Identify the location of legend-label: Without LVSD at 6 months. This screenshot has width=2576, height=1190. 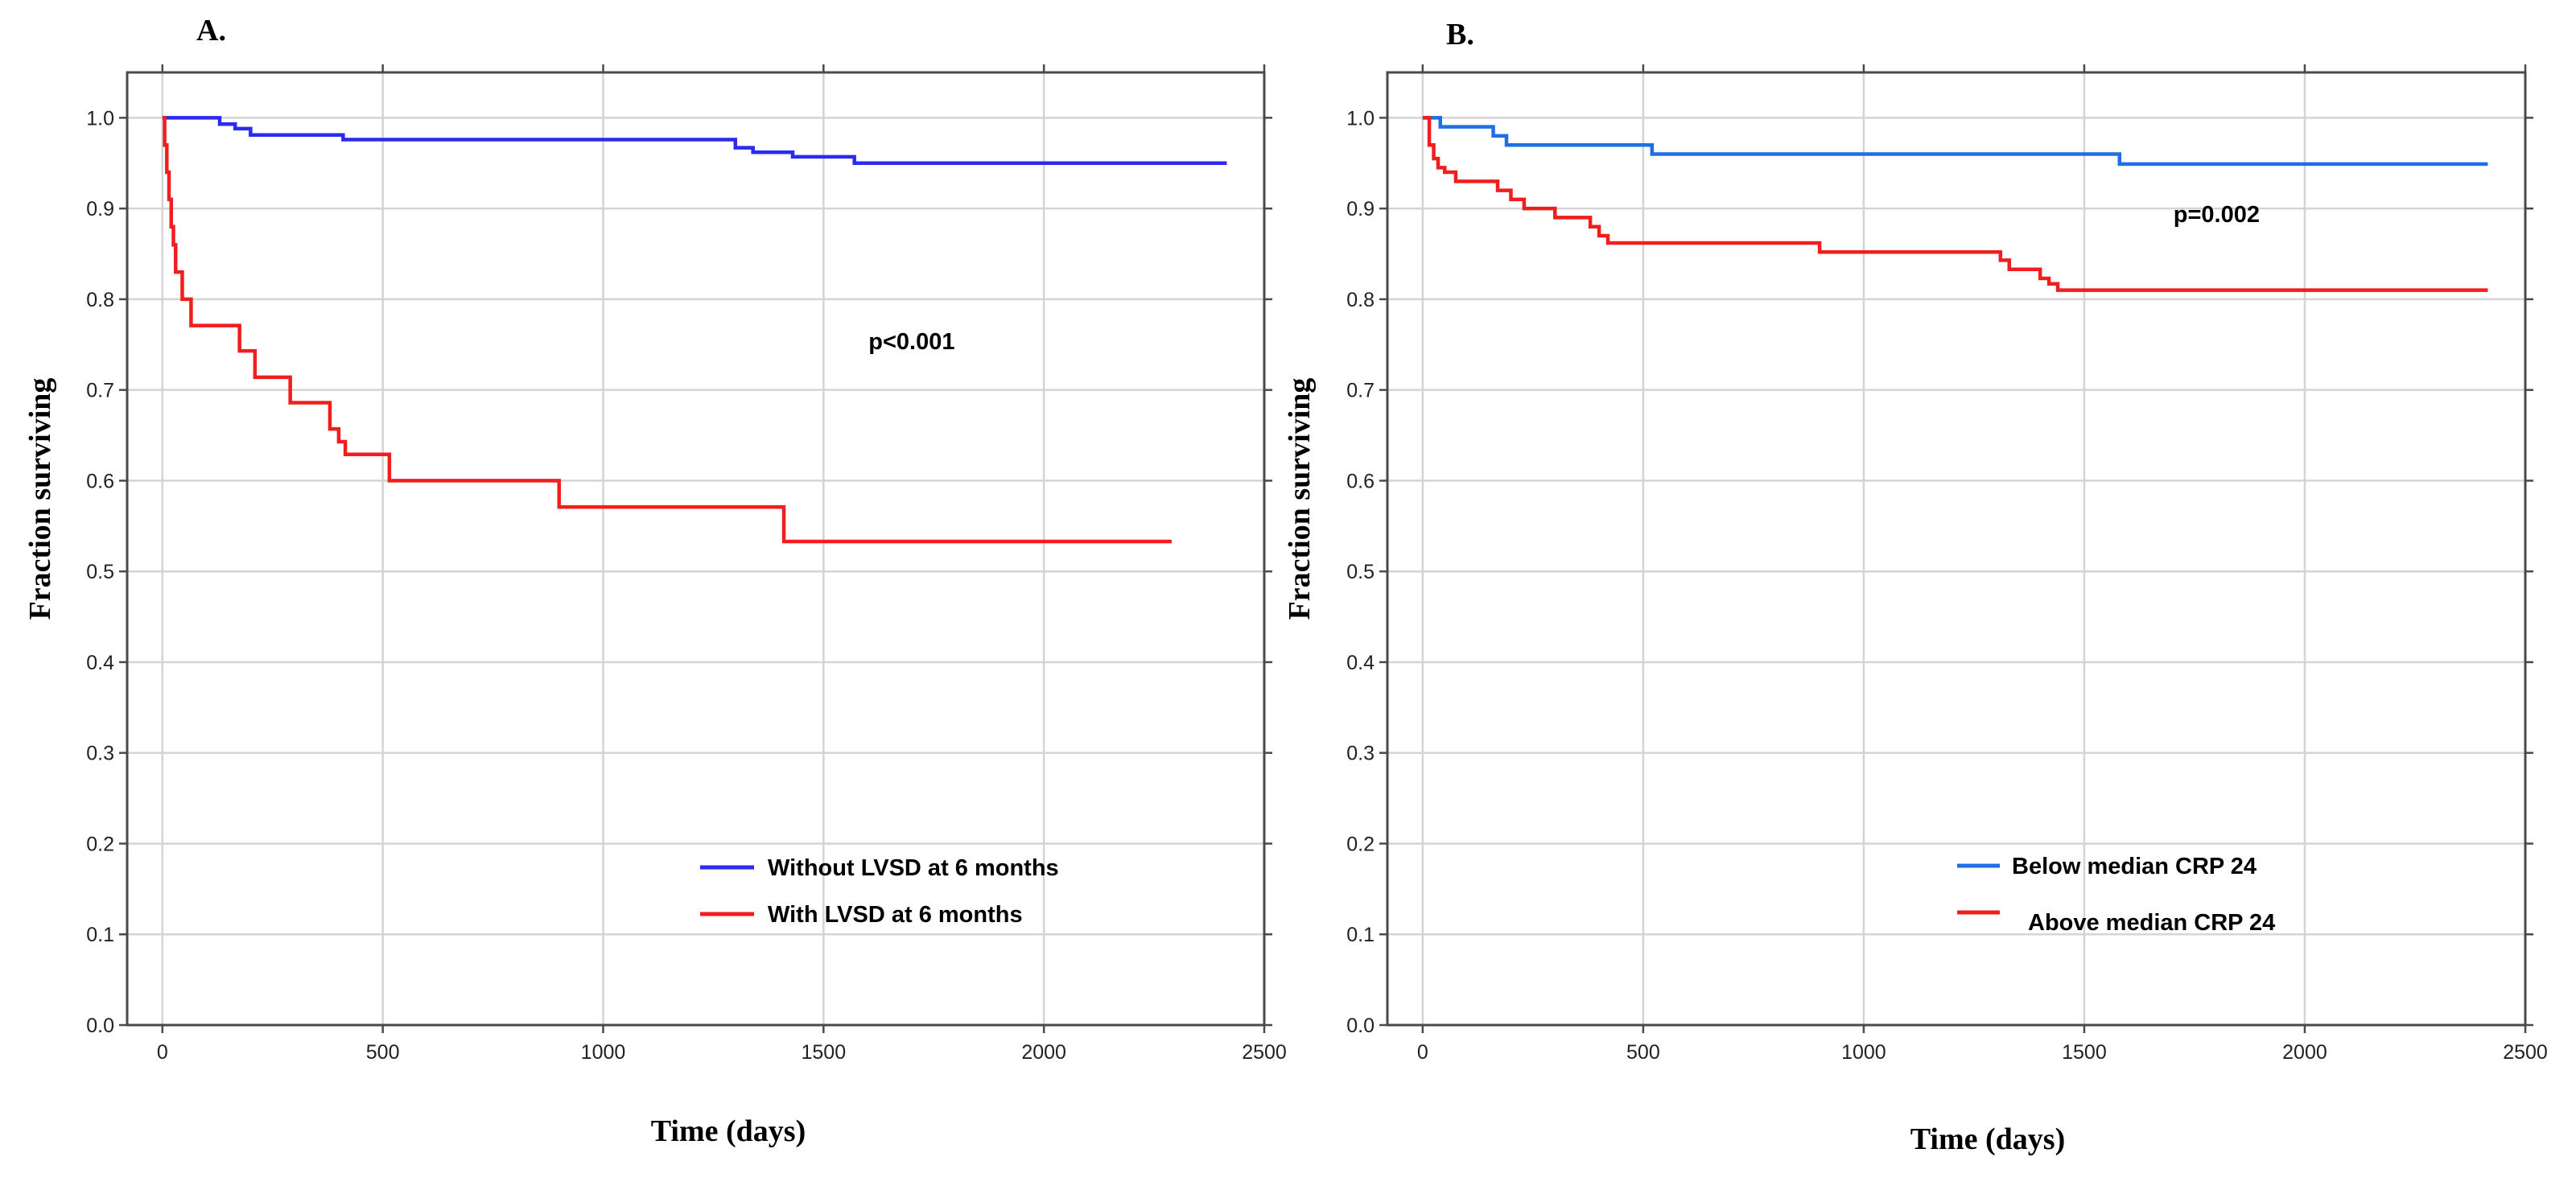
(913, 868).